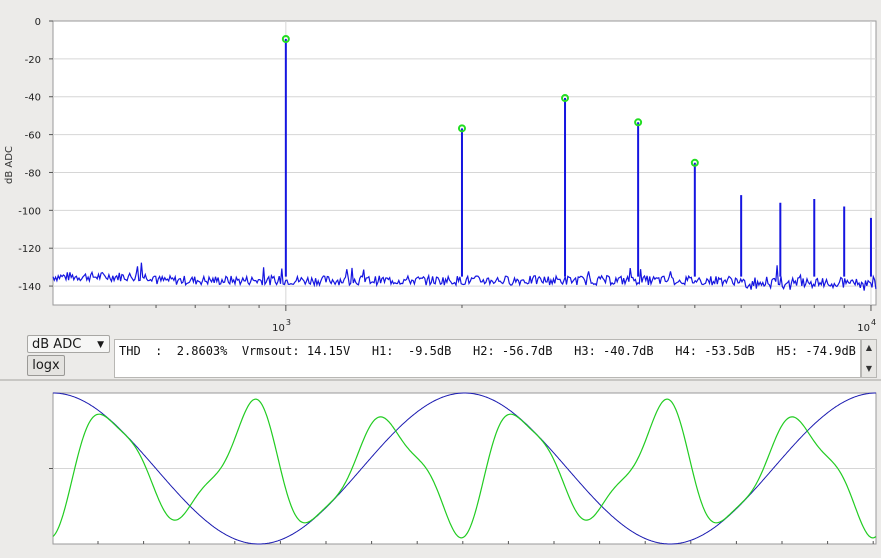 This screenshot has width=881, height=558. Describe the element at coordinates (33, 173) in the screenshot. I see `y-tick-label: -80` at that location.